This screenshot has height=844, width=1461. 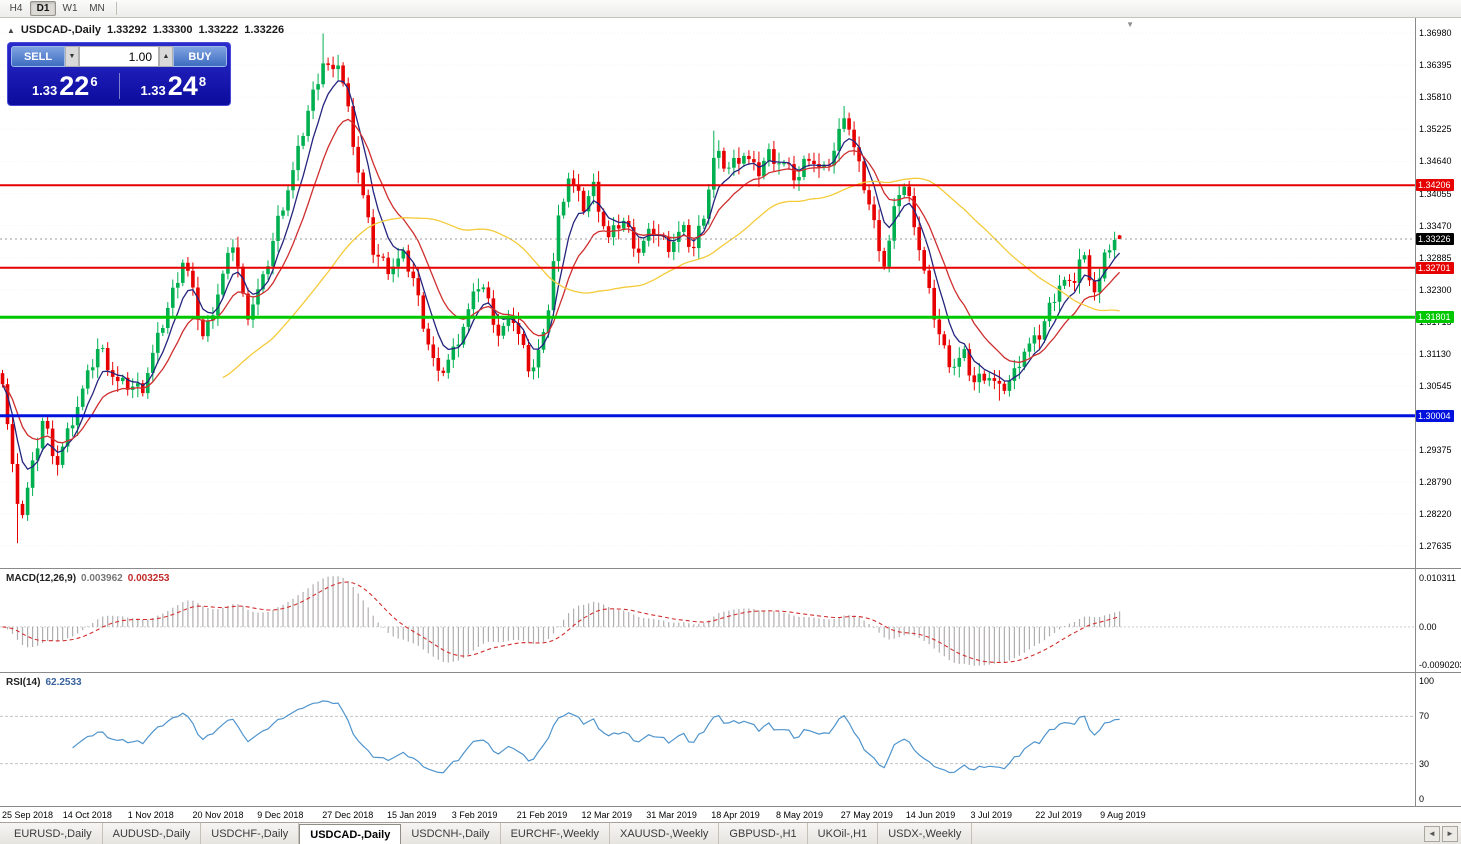 What do you see at coordinates (1435, 65) in the screenshot?
I see `price-scale-label: 1.36395` at bounding box center [1435, 65].